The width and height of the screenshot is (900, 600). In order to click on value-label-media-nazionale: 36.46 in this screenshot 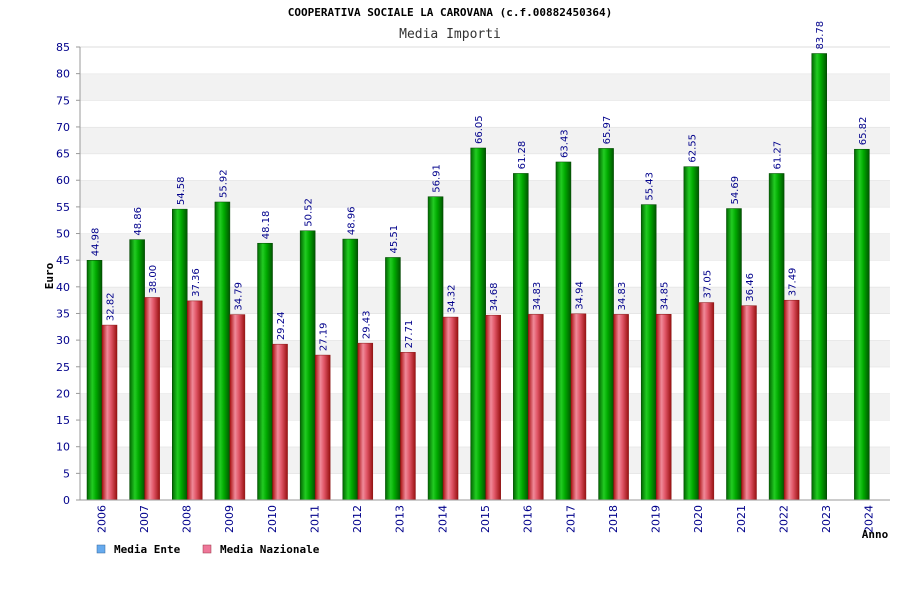, I will do `click(750, 287)`.